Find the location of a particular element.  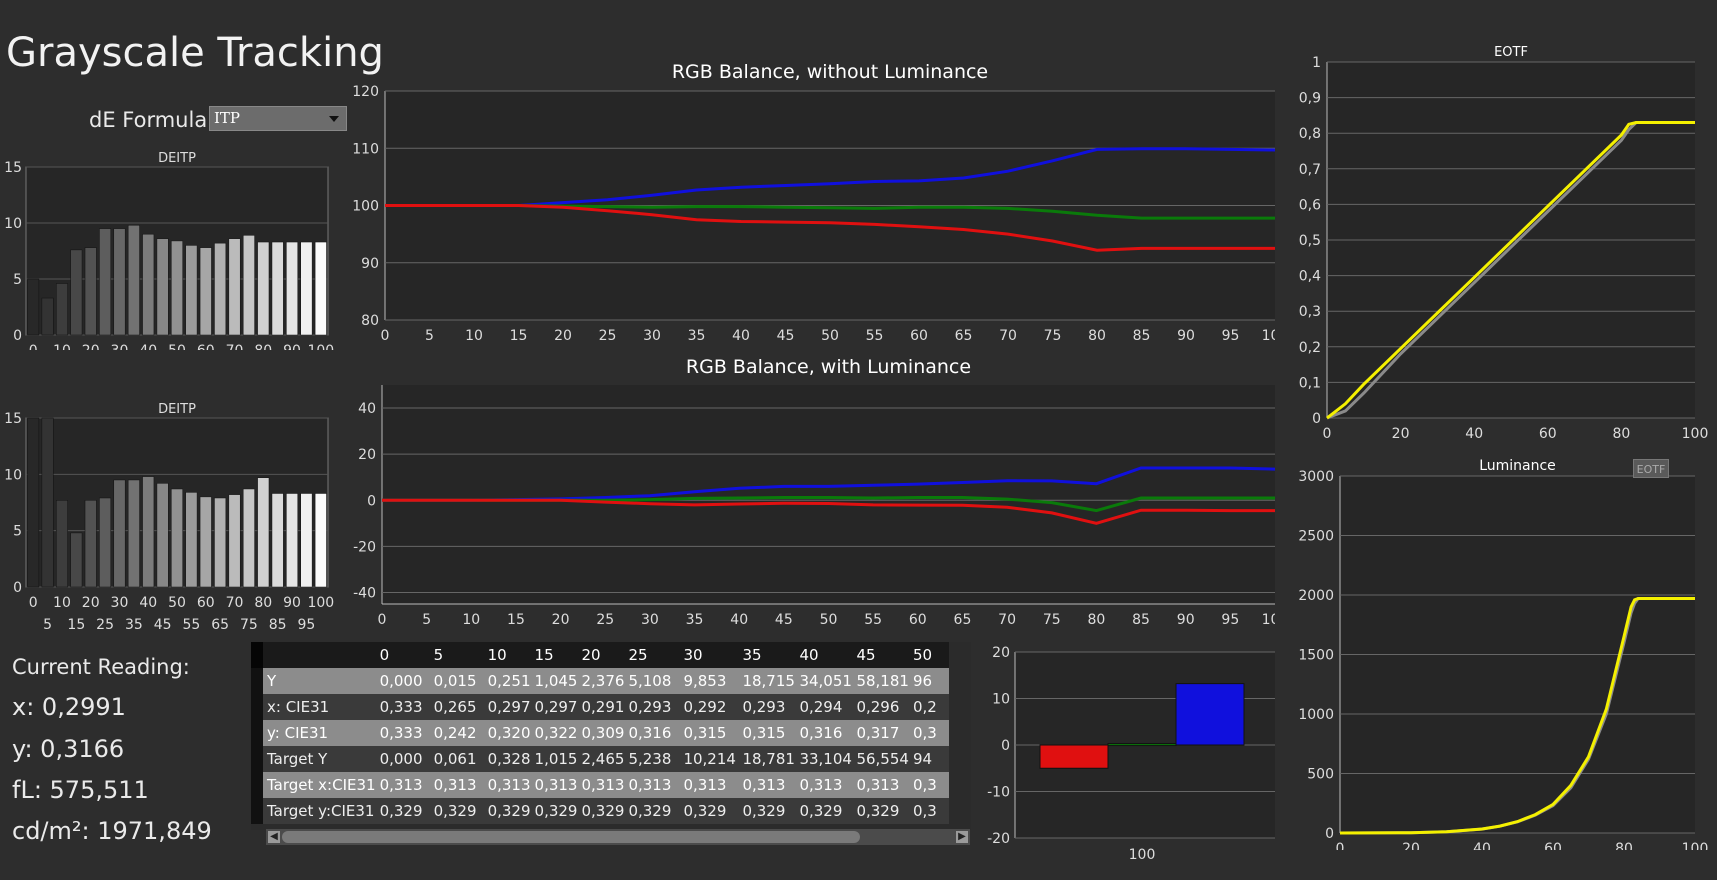

table-cell: 0,317 is located at coordinates (880, 733).